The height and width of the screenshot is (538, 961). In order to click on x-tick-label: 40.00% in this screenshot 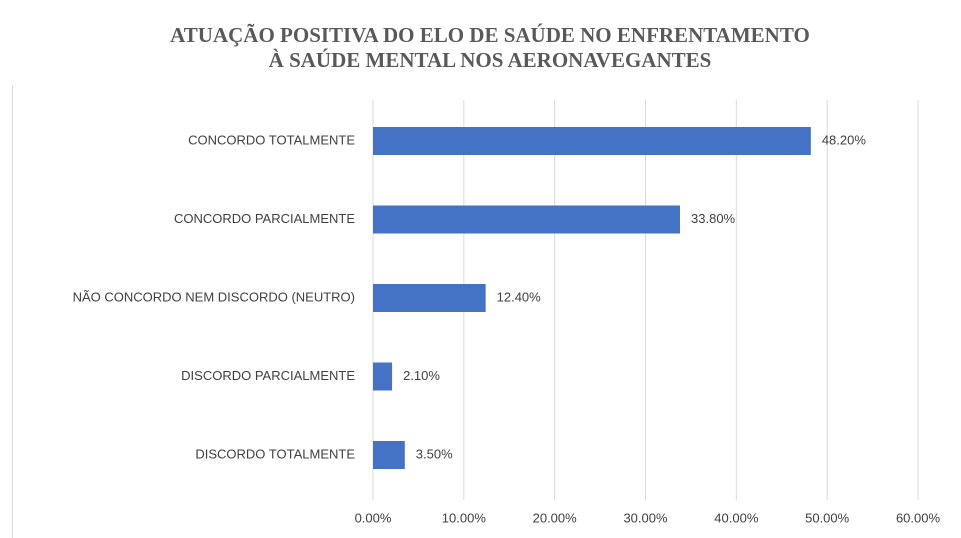, I will do `click(736, 517)`.